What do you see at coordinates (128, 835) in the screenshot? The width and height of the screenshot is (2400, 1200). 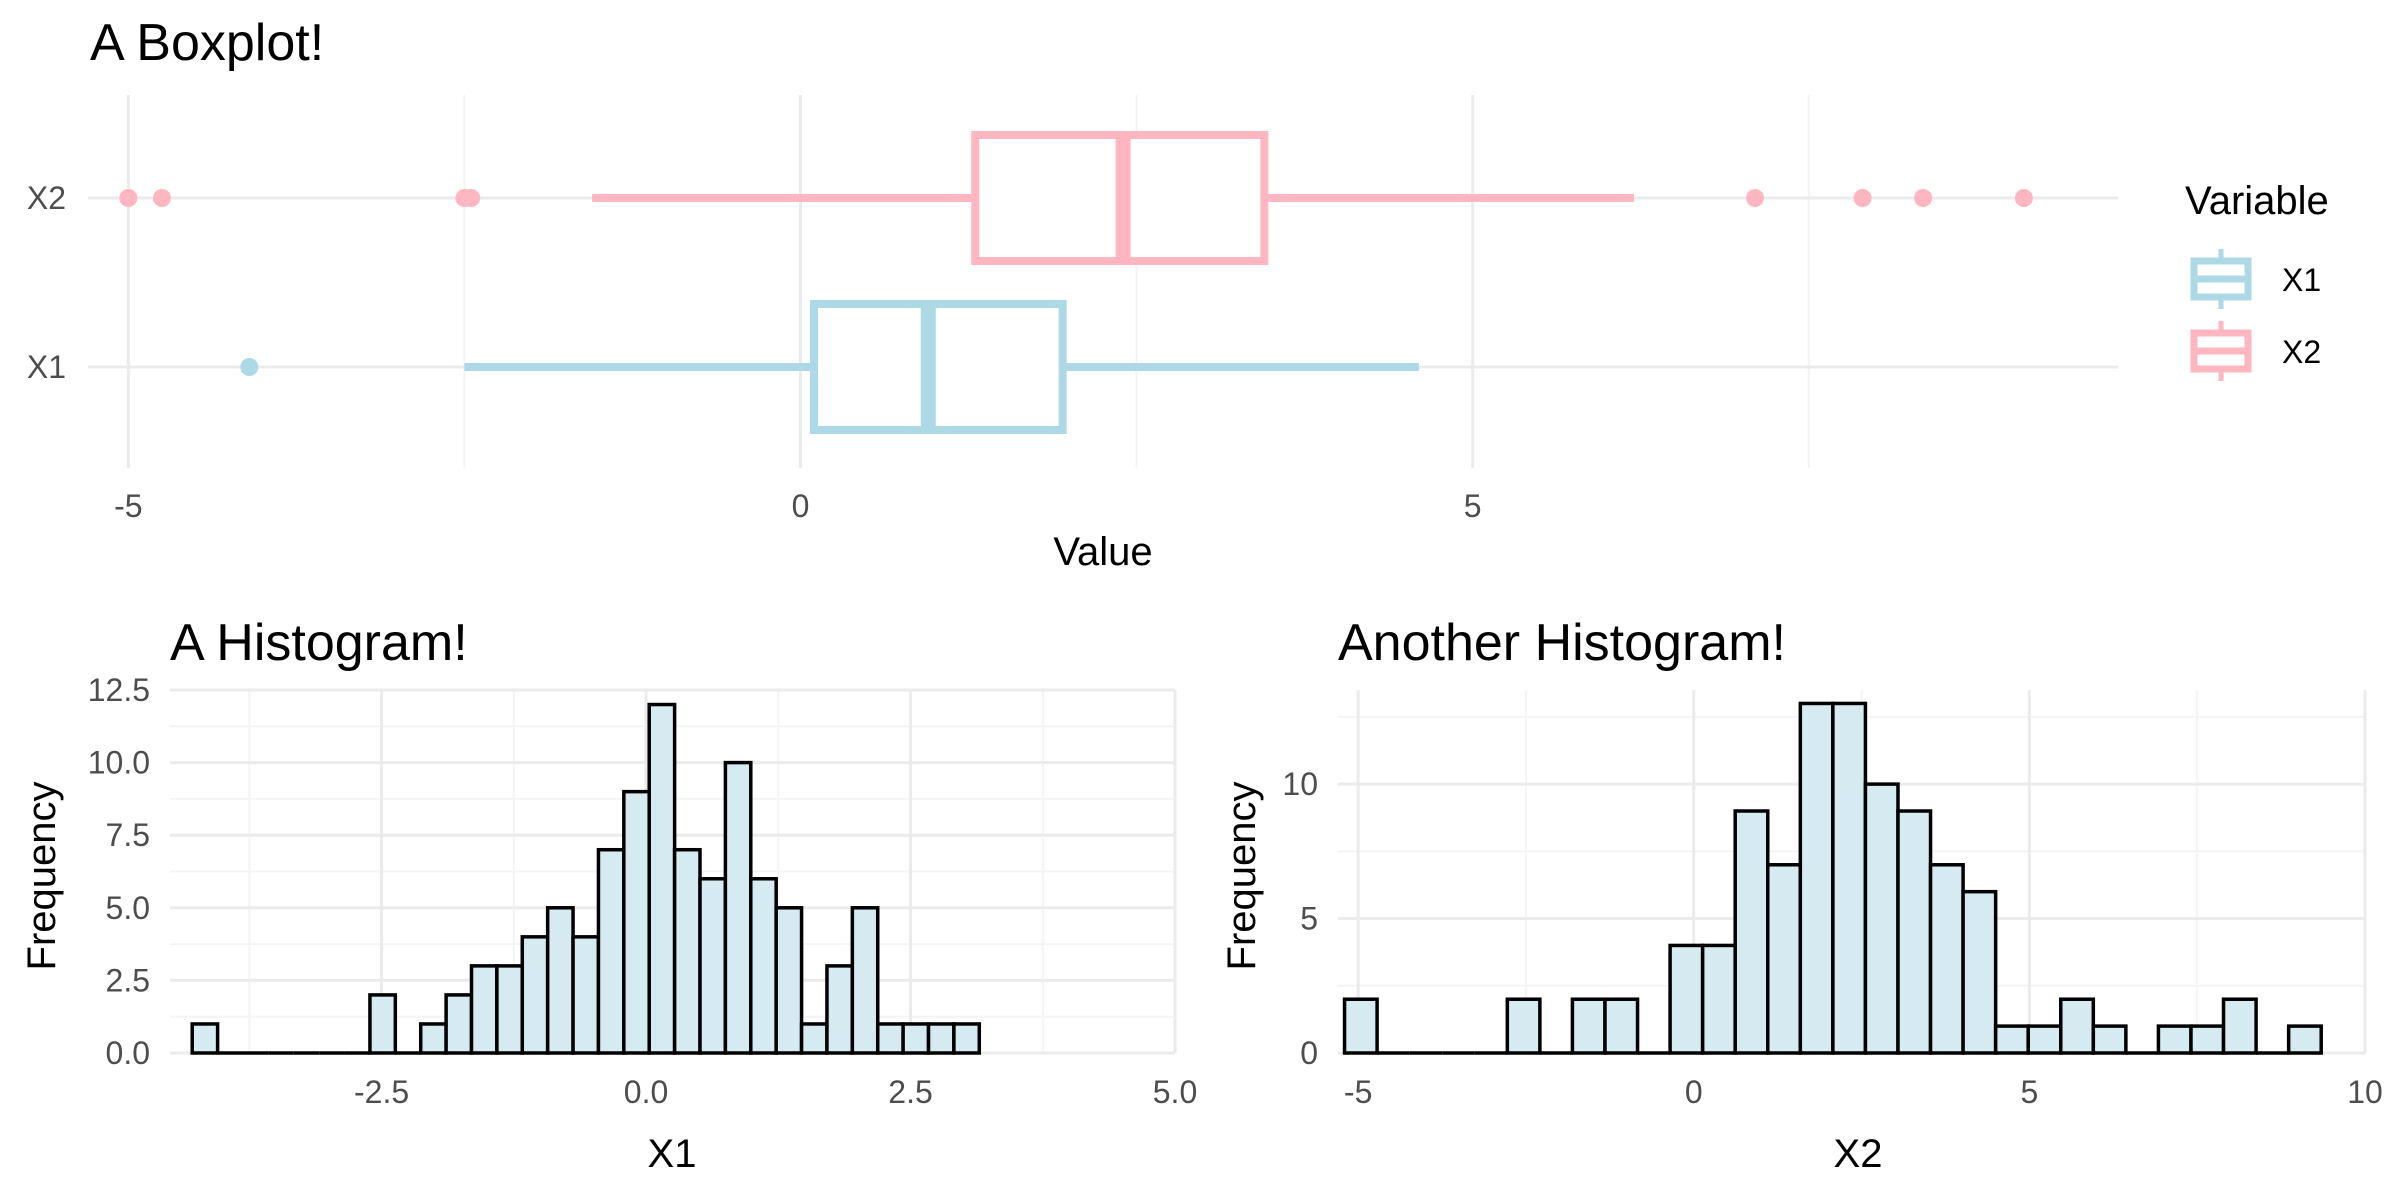 I see `y-tick-label: 7.5` at bounding box center [128, 835].